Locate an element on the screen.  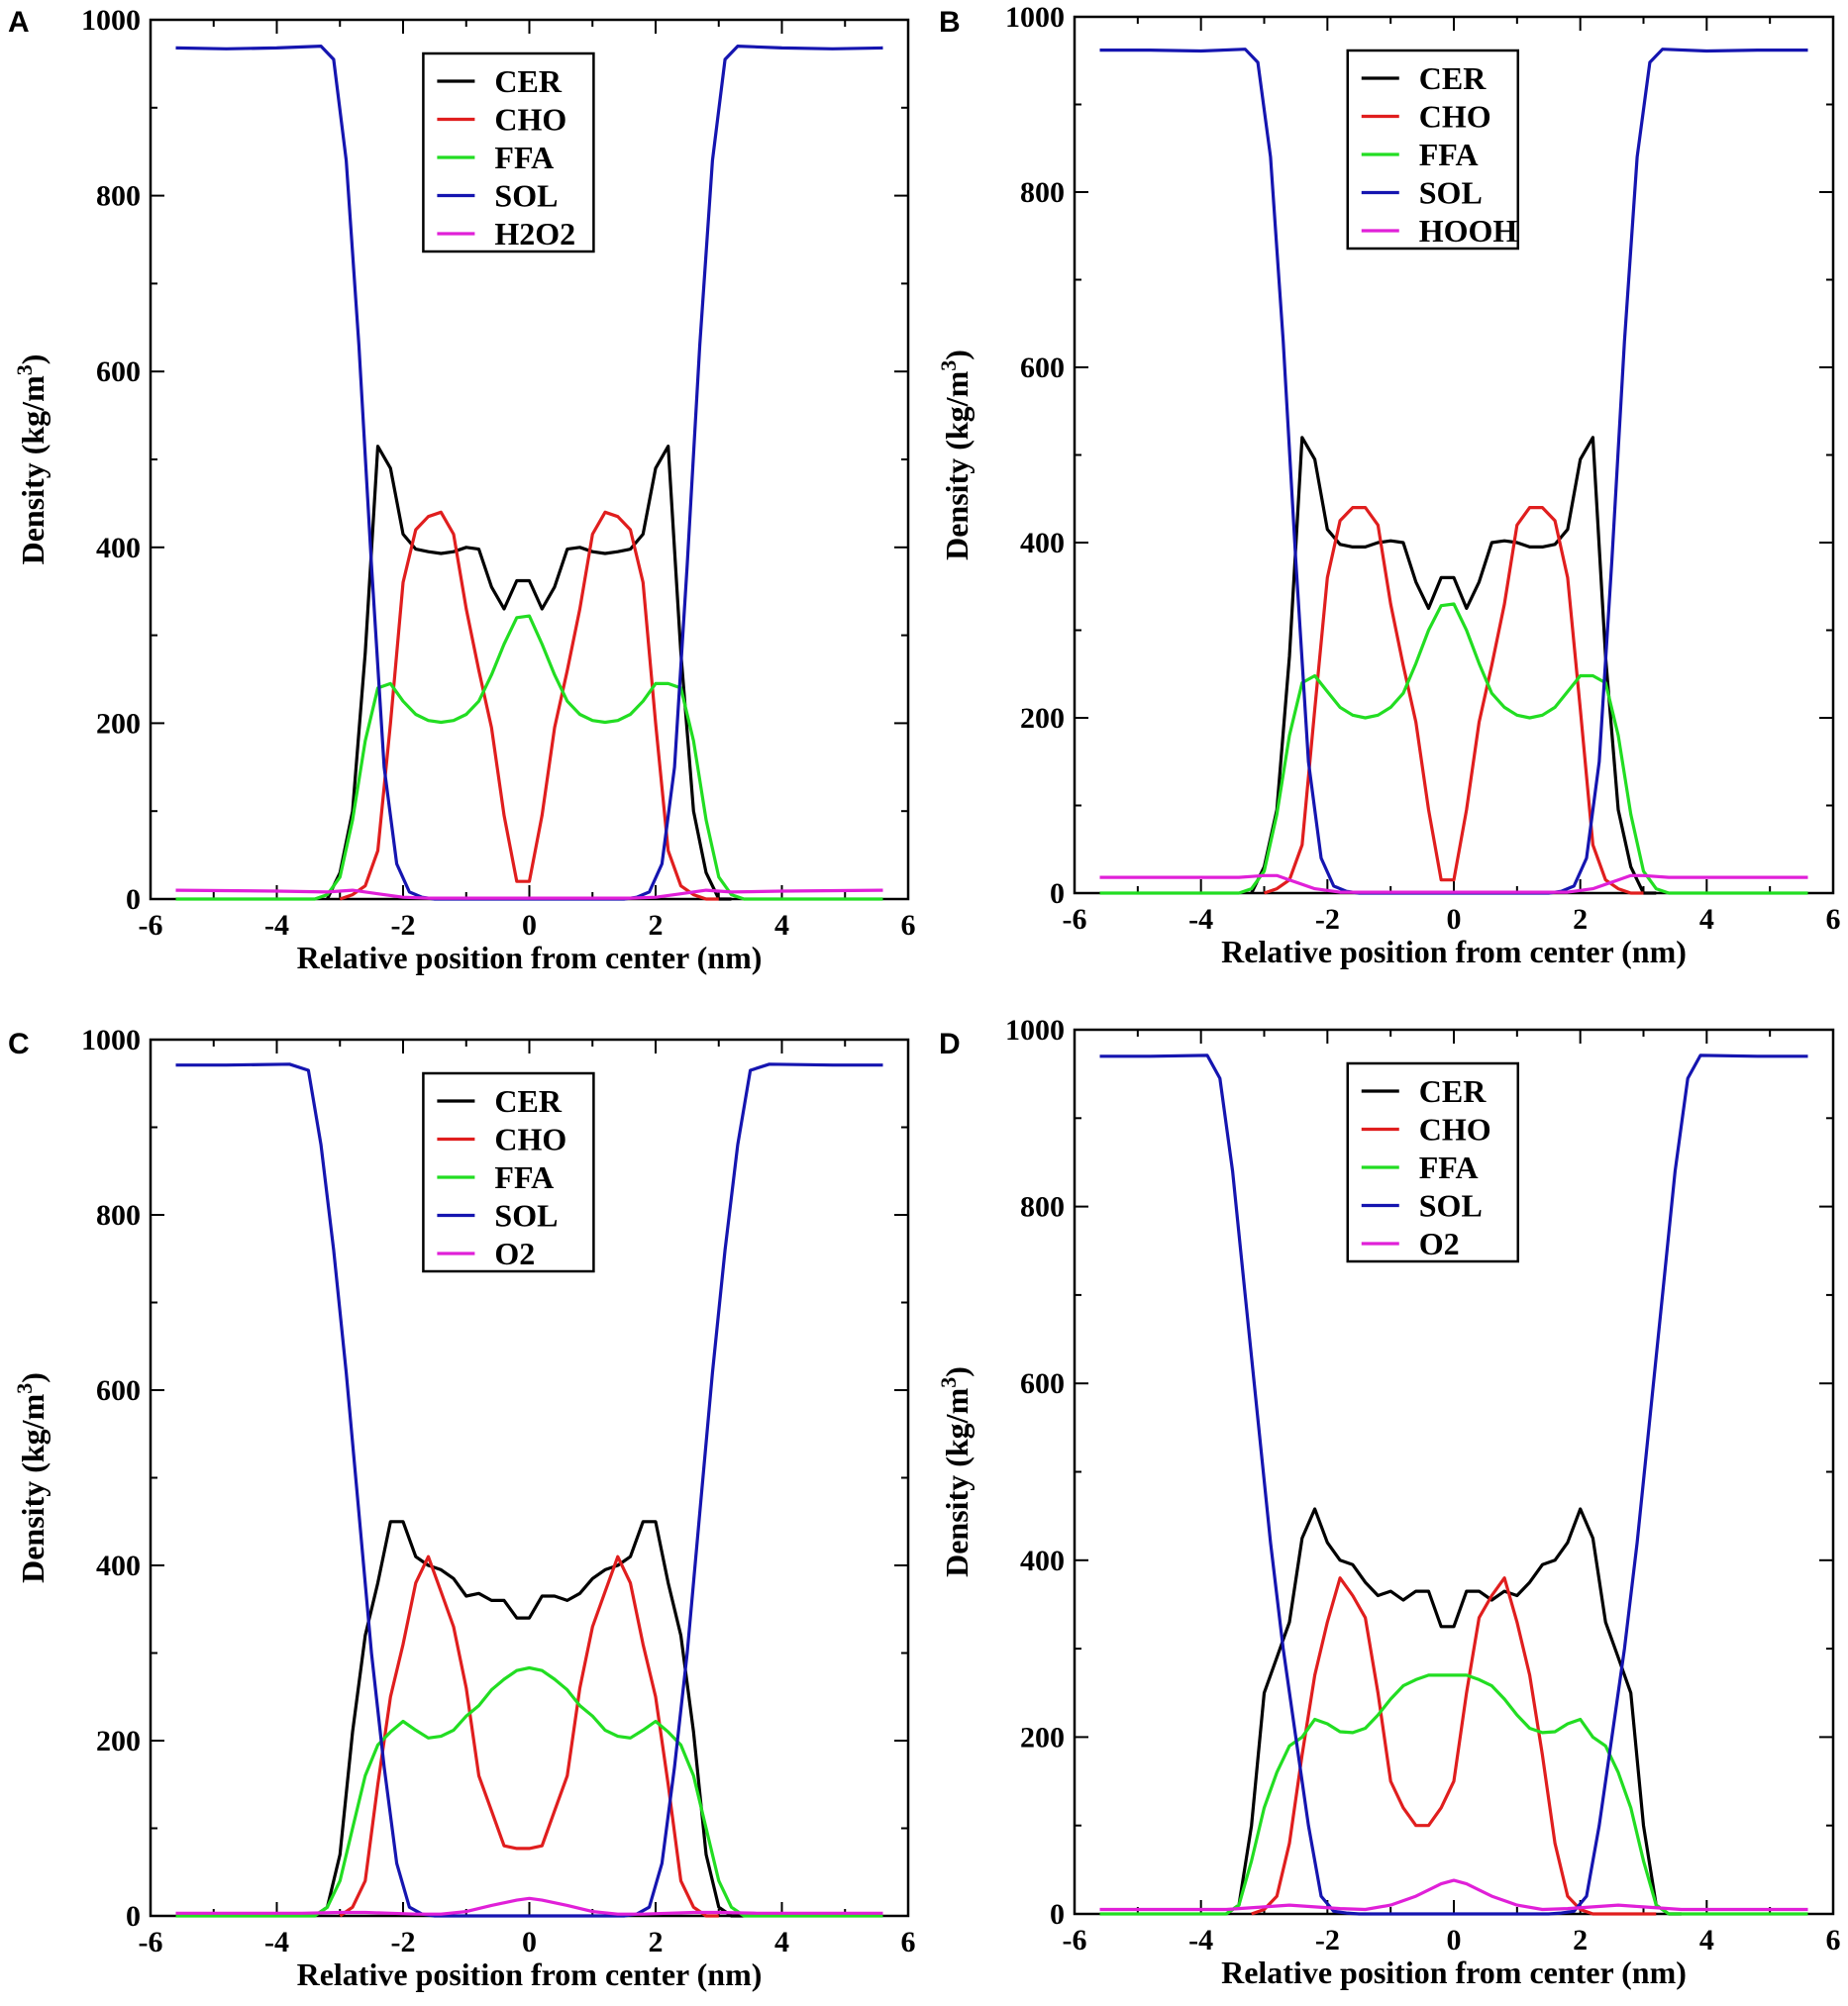
series-line-hooh is located at coordinates (1454, 883).